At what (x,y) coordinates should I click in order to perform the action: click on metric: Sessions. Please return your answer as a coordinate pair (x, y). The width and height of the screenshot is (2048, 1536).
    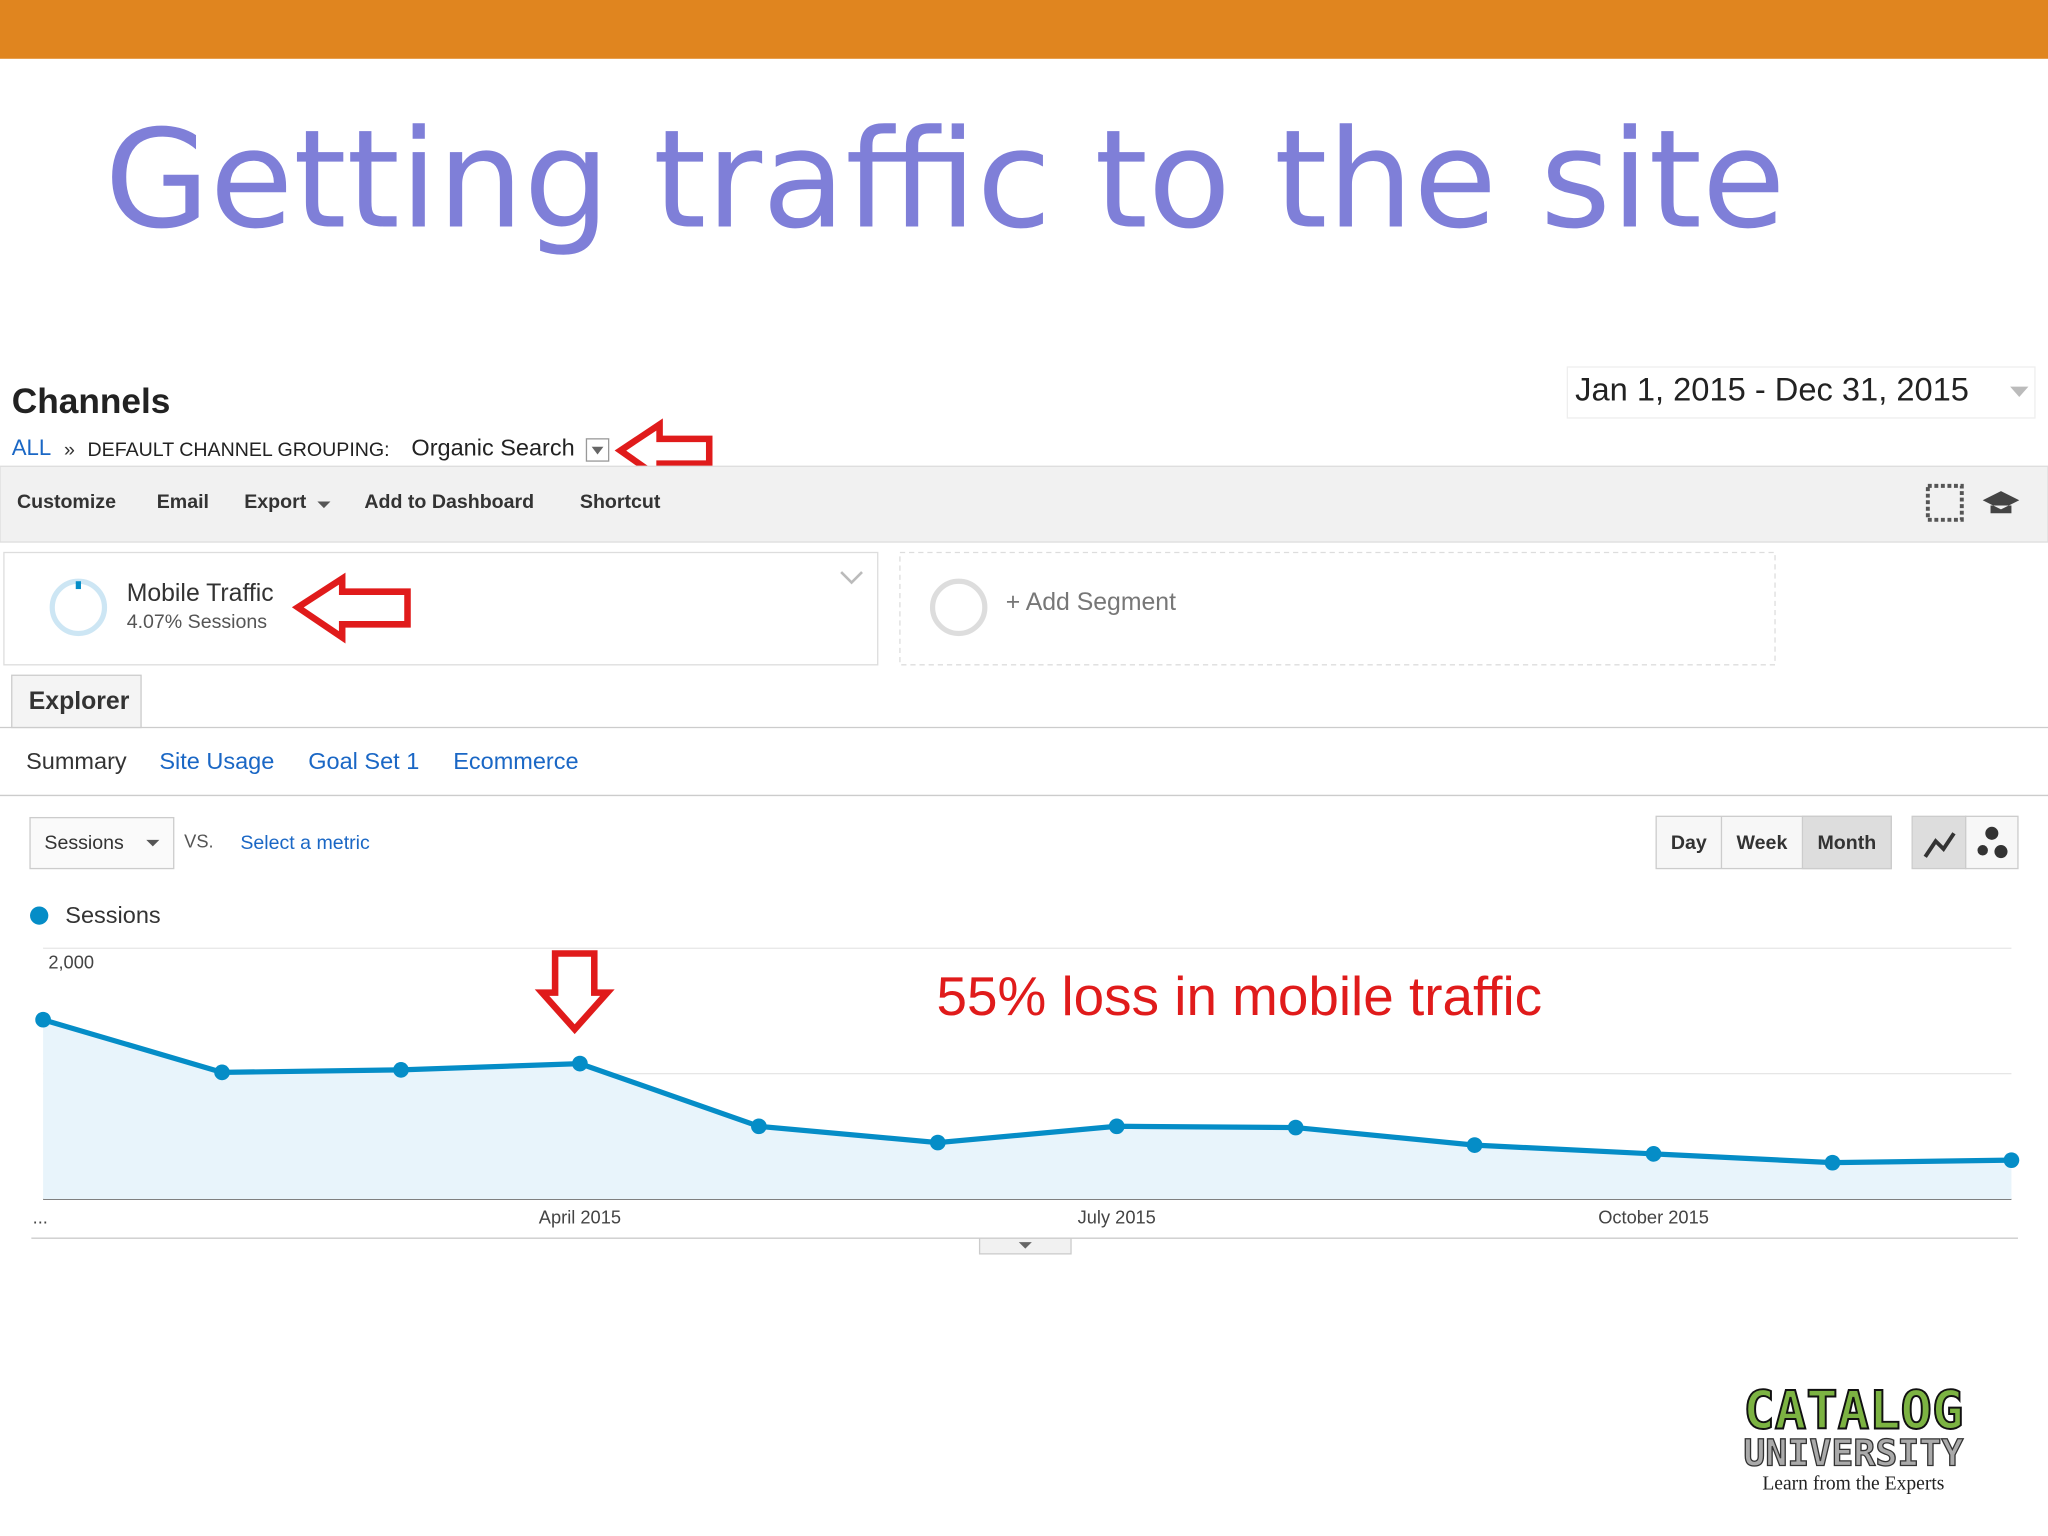
    Looking at the image, I should click on (84, 843).